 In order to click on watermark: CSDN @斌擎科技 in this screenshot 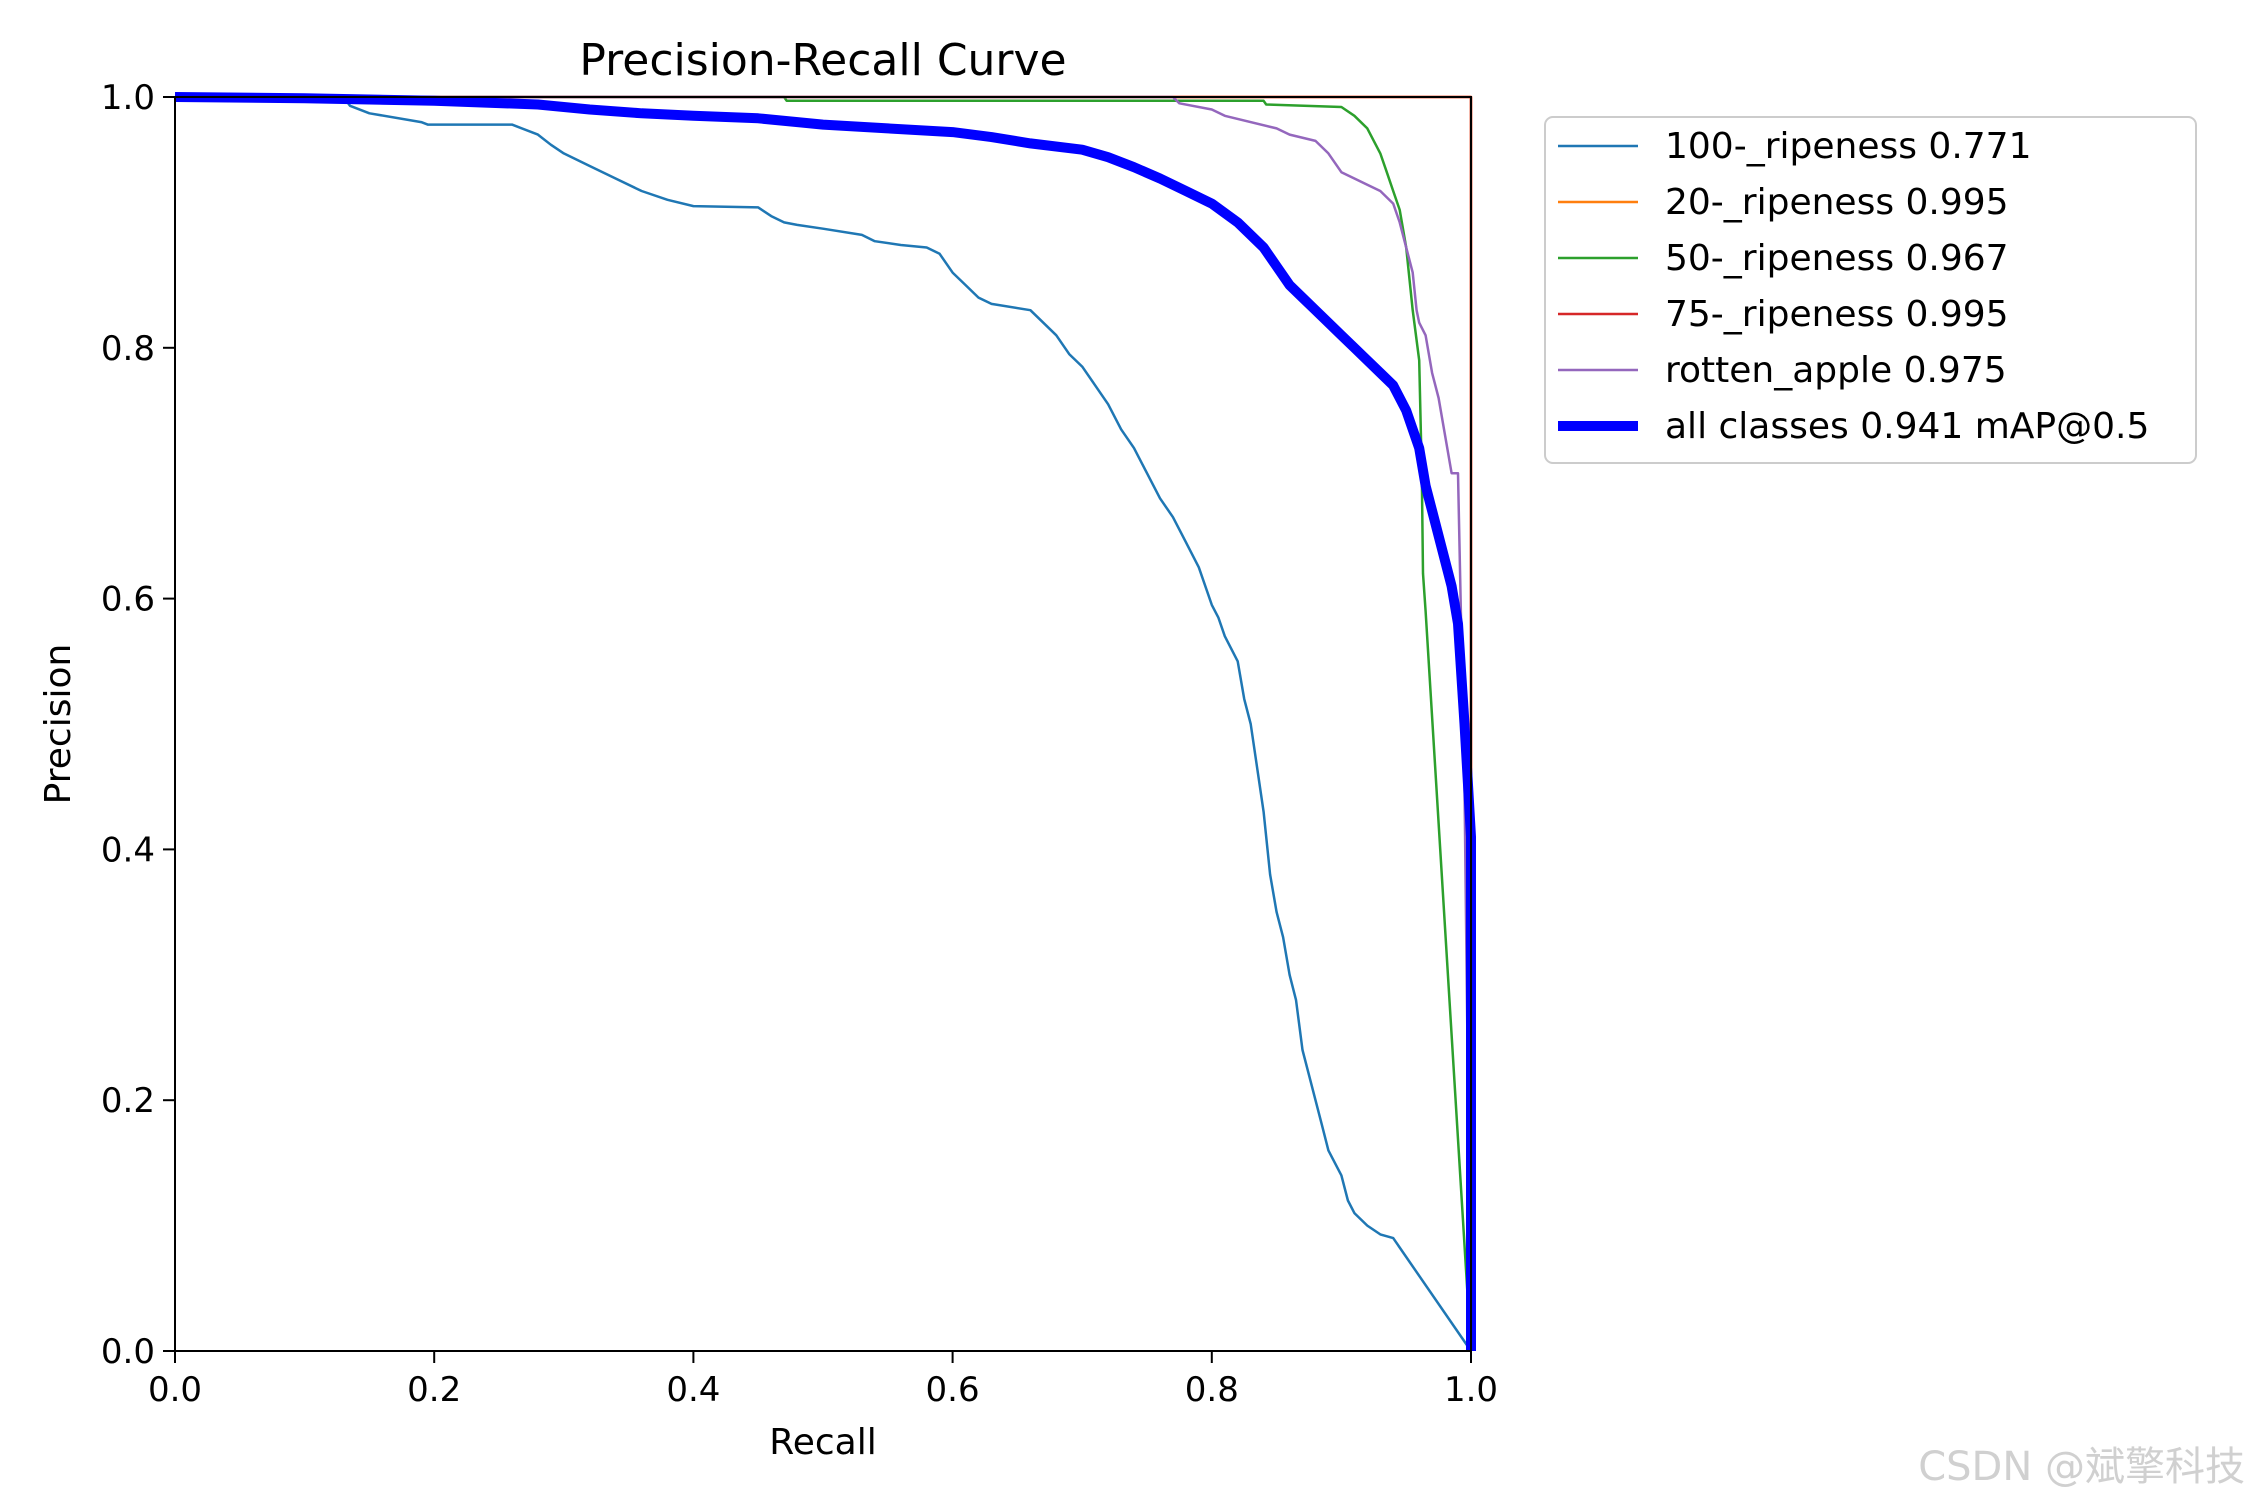, I will do `click(2081, 1467)`.